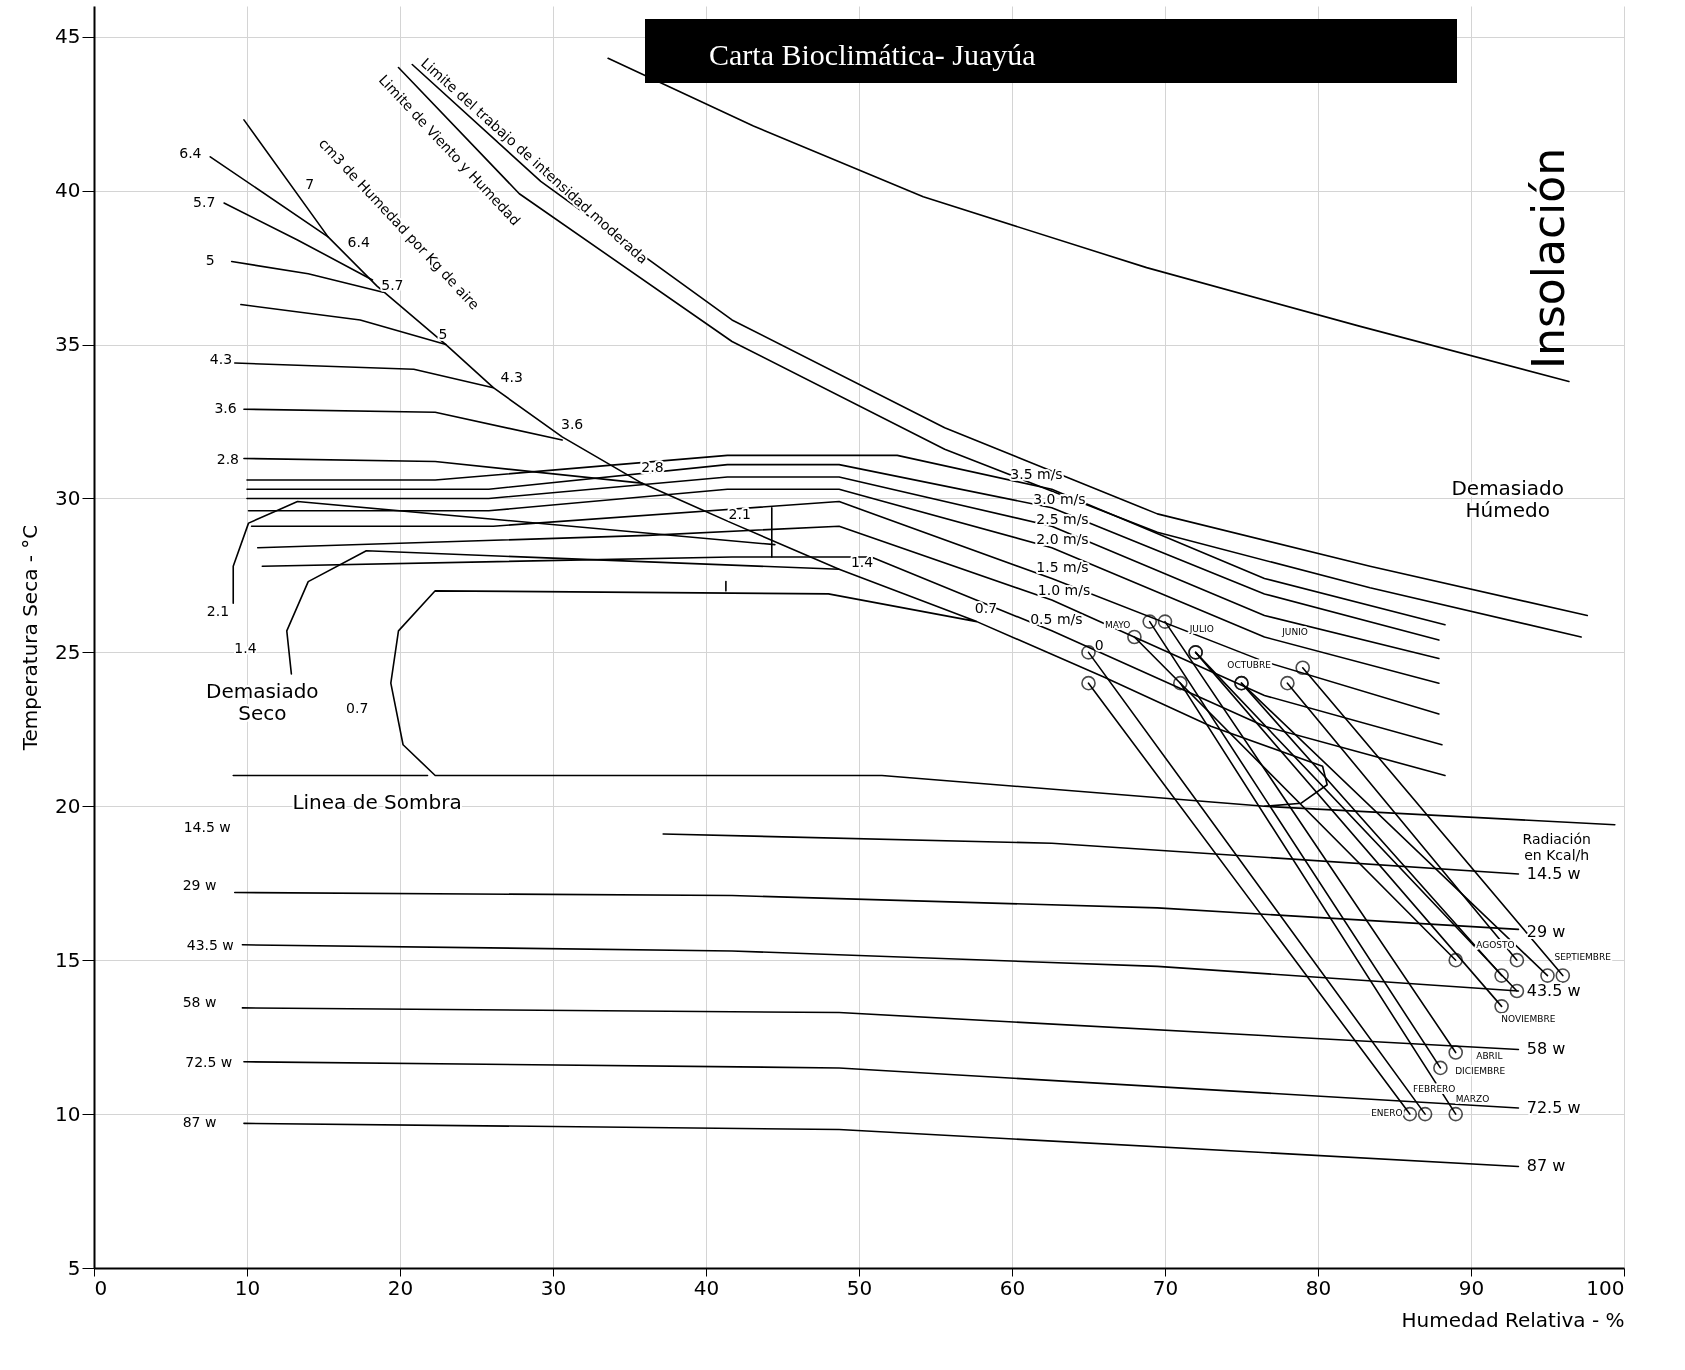 The height and width of the screenshot is (1370, 1685). I want to click on annotation: Demasiado Seco, so click(262, 702).